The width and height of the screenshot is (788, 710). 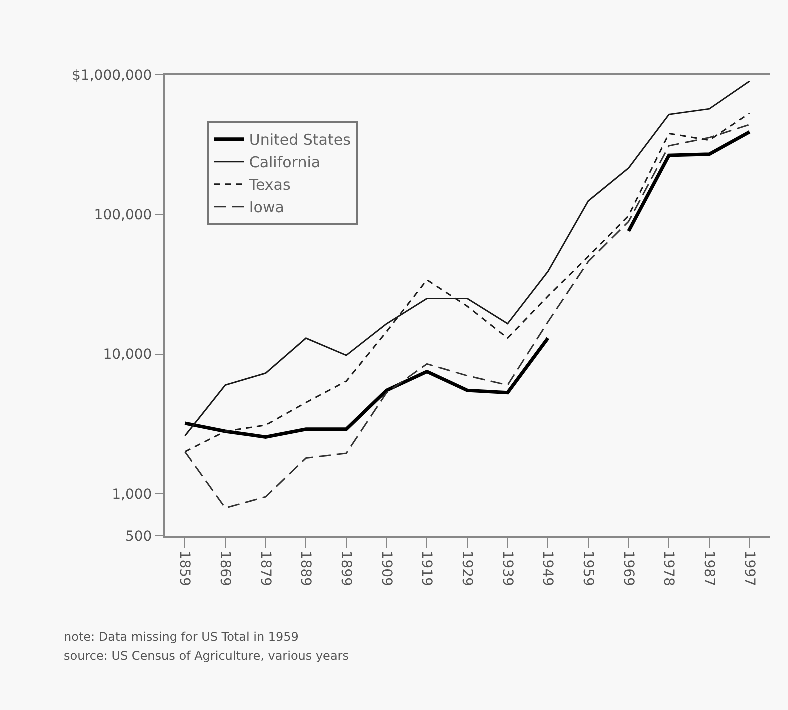 What do you see at coordinates (112, 76) in the screenshot?
I see `y-tick-label: $1,000,000` at bounding box center [112, 76].